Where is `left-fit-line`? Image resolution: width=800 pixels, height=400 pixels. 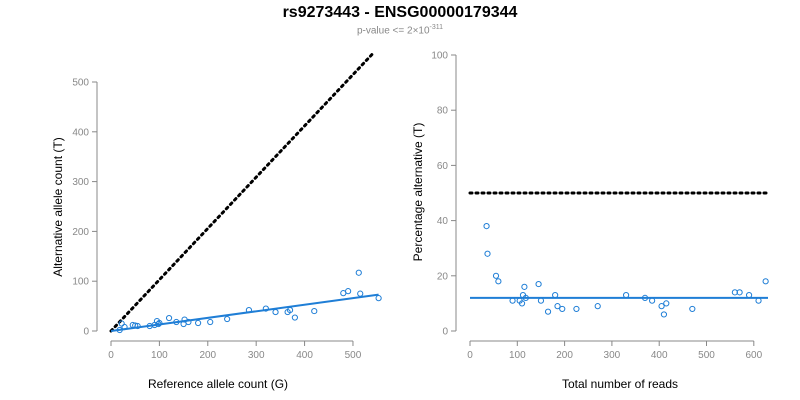 left-fit-line is located at coordinates (244, 312).